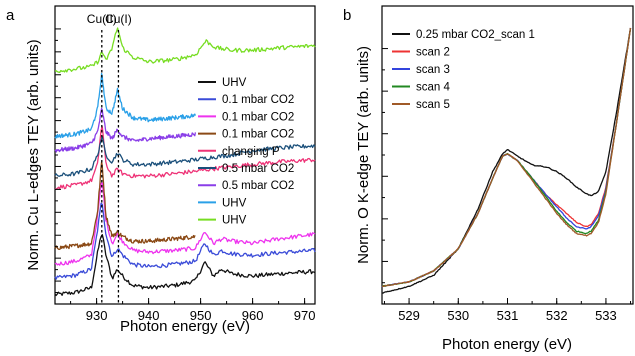 The height and width of the screenshot is (356, 635). Describe the element at coordinates (253, 315) in the screenshot. I see `x-tick-label: 960` at that location.